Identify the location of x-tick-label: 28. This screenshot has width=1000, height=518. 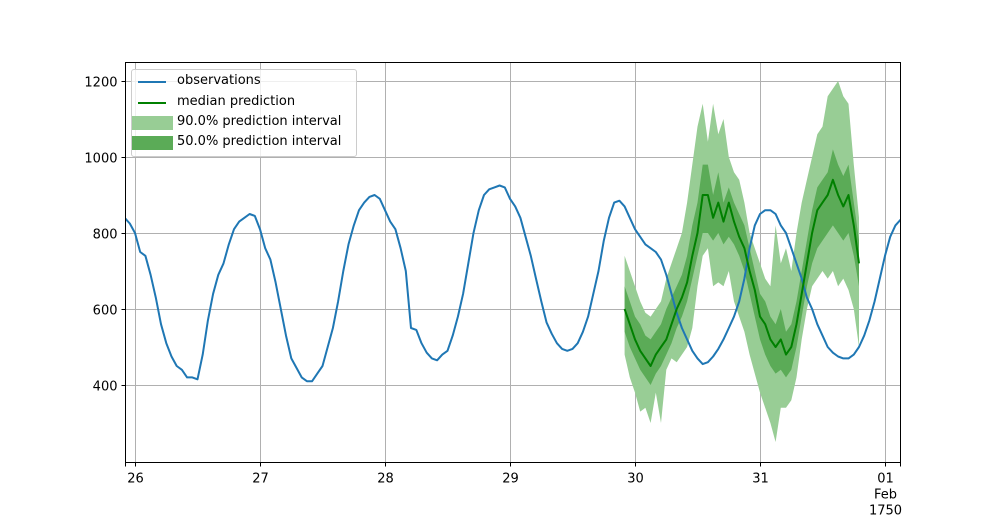
(385, 479).